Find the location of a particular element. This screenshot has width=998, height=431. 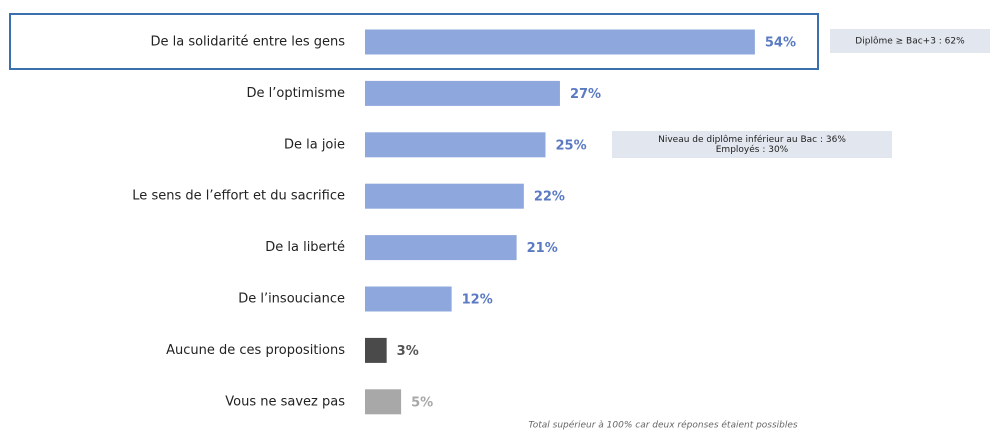

value-label: 54% is located at coordinates (780, 43).